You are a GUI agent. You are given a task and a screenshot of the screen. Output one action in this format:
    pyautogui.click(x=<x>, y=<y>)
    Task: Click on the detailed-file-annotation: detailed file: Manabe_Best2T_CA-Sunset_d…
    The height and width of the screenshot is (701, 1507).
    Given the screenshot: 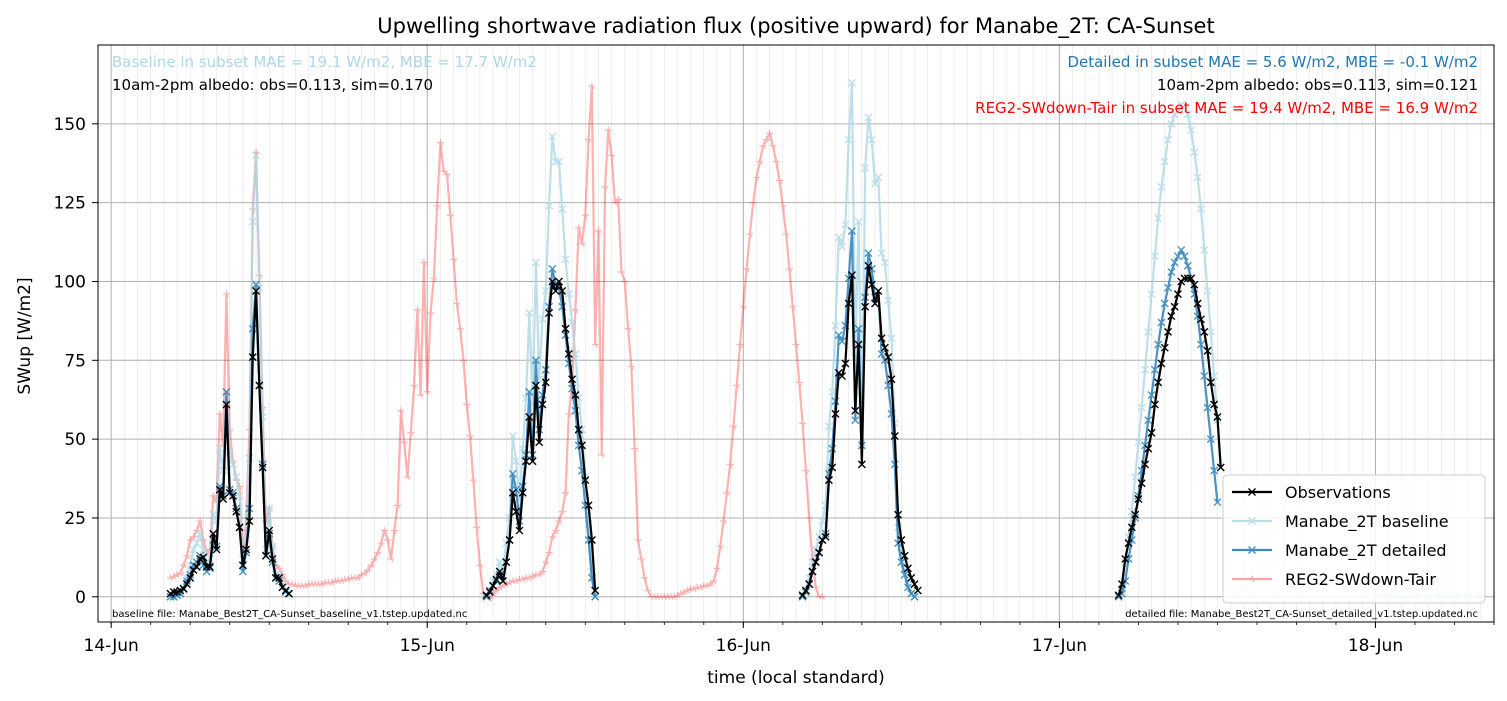 What is the action you would take?
    pyautogui.click(x=1301, y=614)
    